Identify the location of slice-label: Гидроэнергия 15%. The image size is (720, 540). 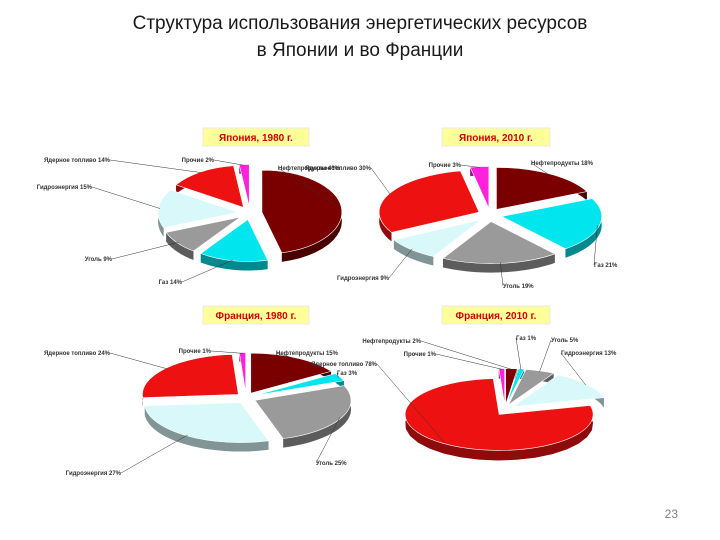
(65, 188).